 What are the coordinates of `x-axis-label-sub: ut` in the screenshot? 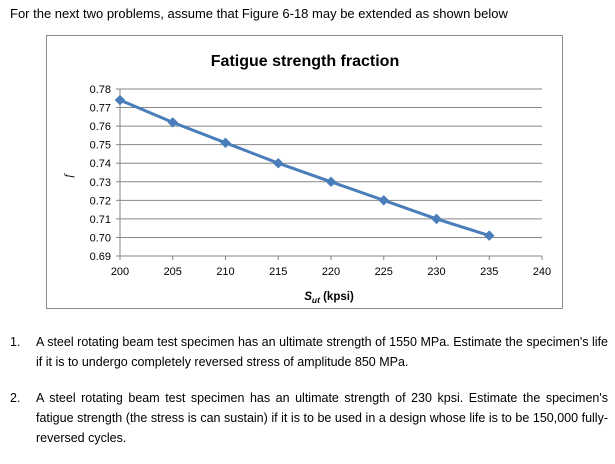 It's located at (316, 300).